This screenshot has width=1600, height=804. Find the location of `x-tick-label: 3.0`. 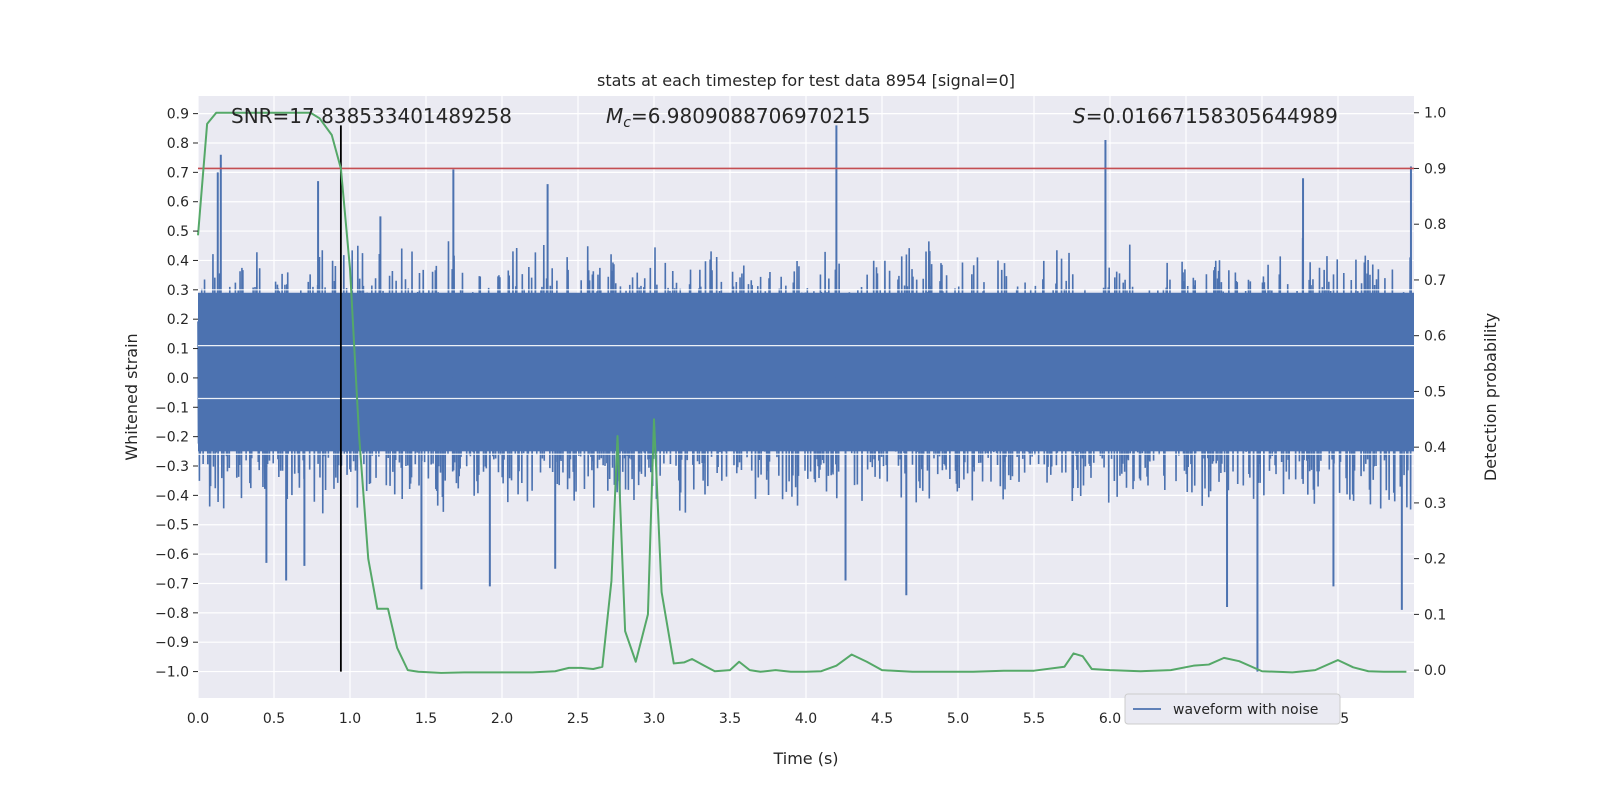

x-tick-label: 3.0 is located at coordinates (654, 719).